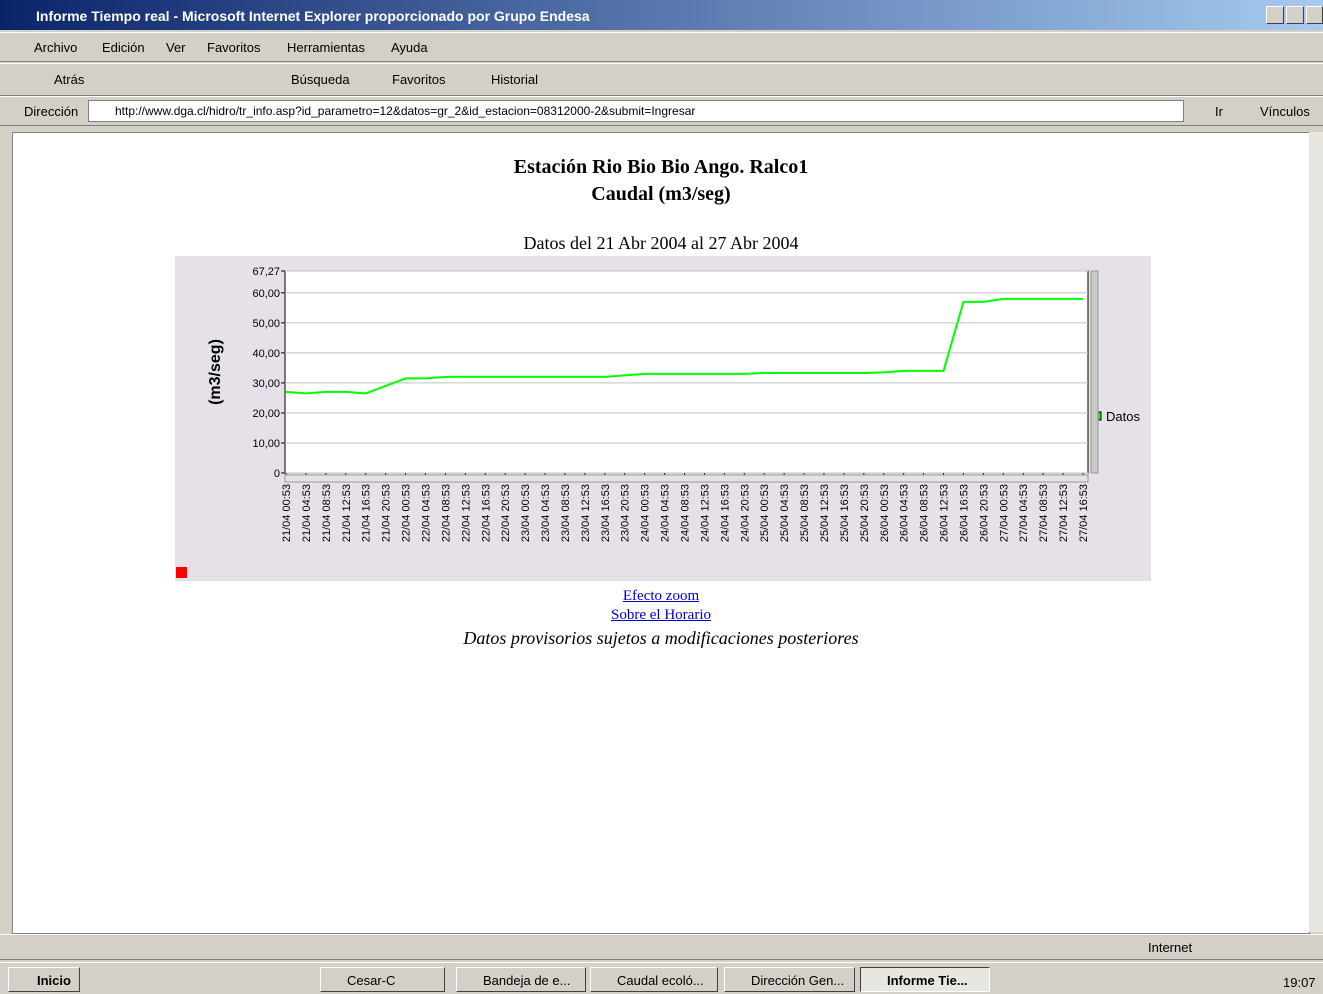 This screenshot has height=994, width=1323. Describe the element at coordinates (407, 513) in the screenshot. I see `x-tick-label: 22/04 00:53` at that location.